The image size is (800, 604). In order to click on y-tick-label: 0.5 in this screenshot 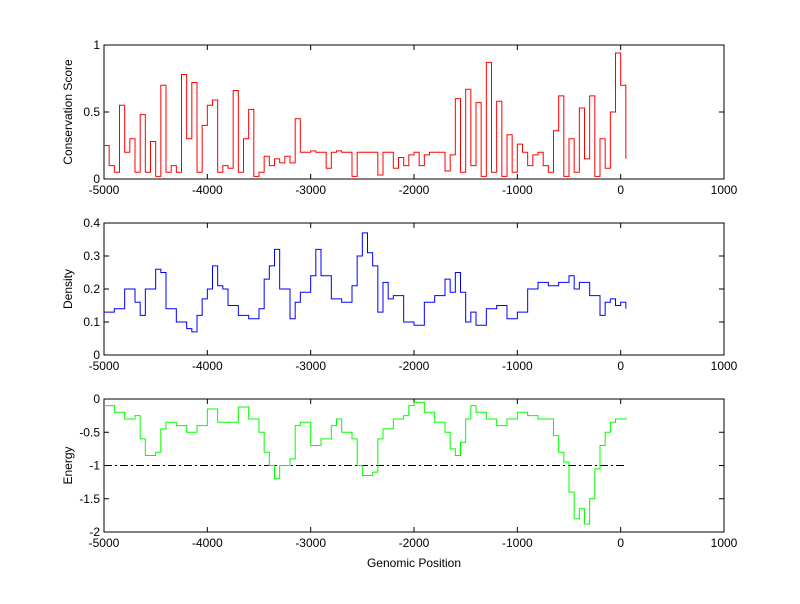, I will do `click(91, 112)`.